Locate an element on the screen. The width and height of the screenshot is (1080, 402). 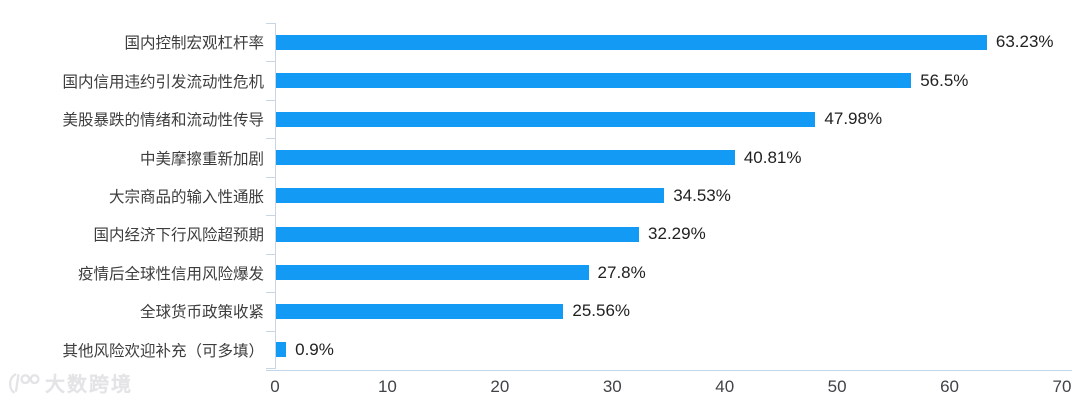
category-label: 疫情后全球性信用风险爆发 is located at coordinates (170, 274).